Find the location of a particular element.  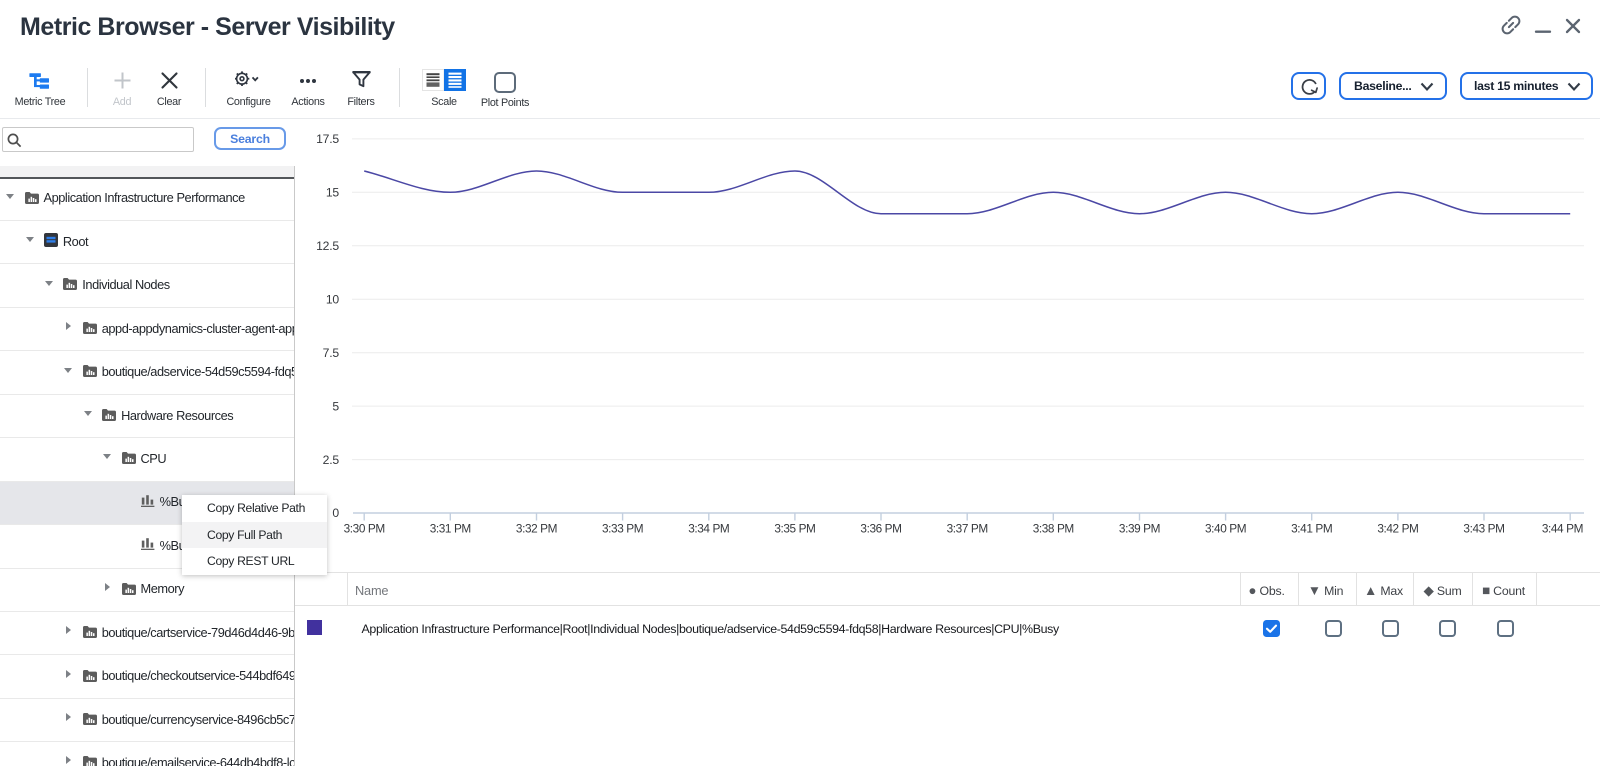

svg-text: 3:44 PM is located at coordinates (1562, 529).